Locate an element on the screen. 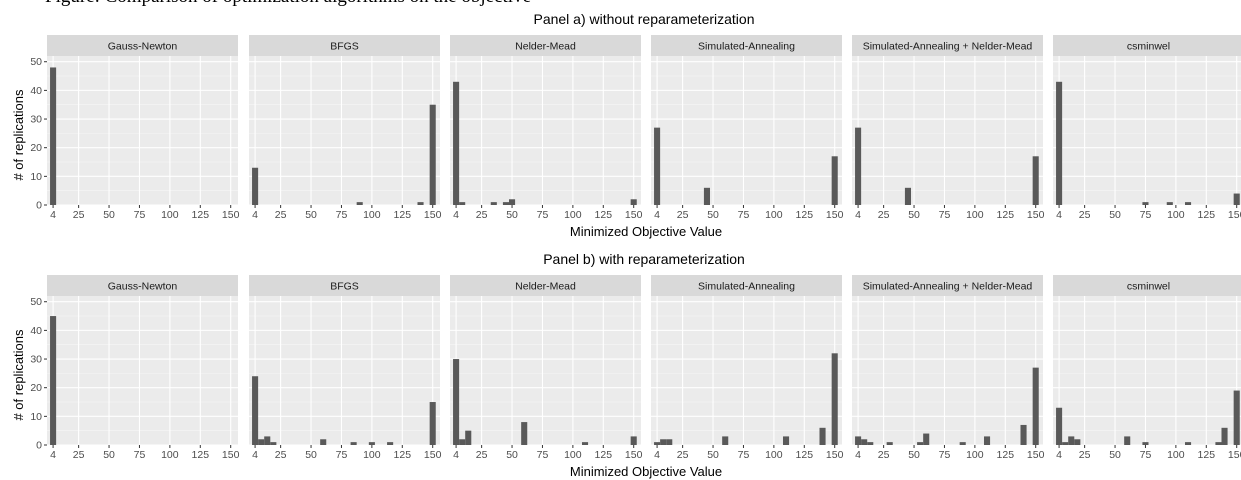  panel-a-x-axis-title: Minimized Objective Value is located at coordinates (646, 231).